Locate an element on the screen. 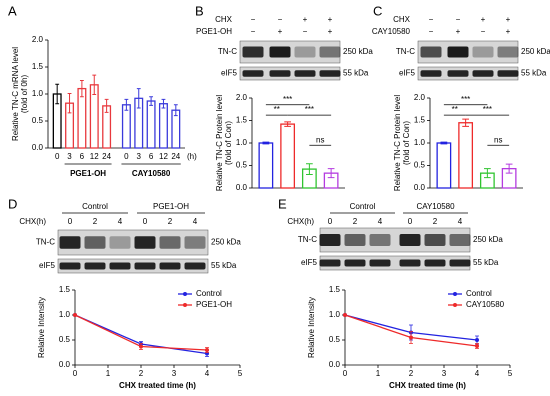  panel-letter: C is located at coordinates (377, 10).